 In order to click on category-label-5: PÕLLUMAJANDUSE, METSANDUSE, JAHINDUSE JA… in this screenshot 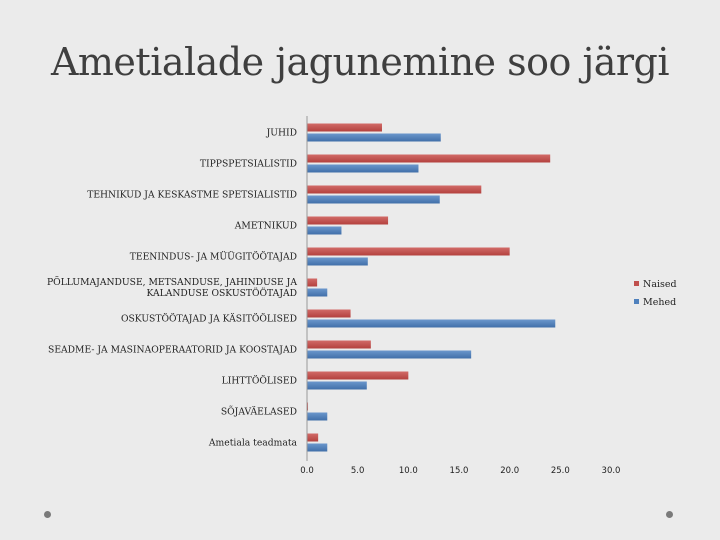, I will do `click(172, 287)`.